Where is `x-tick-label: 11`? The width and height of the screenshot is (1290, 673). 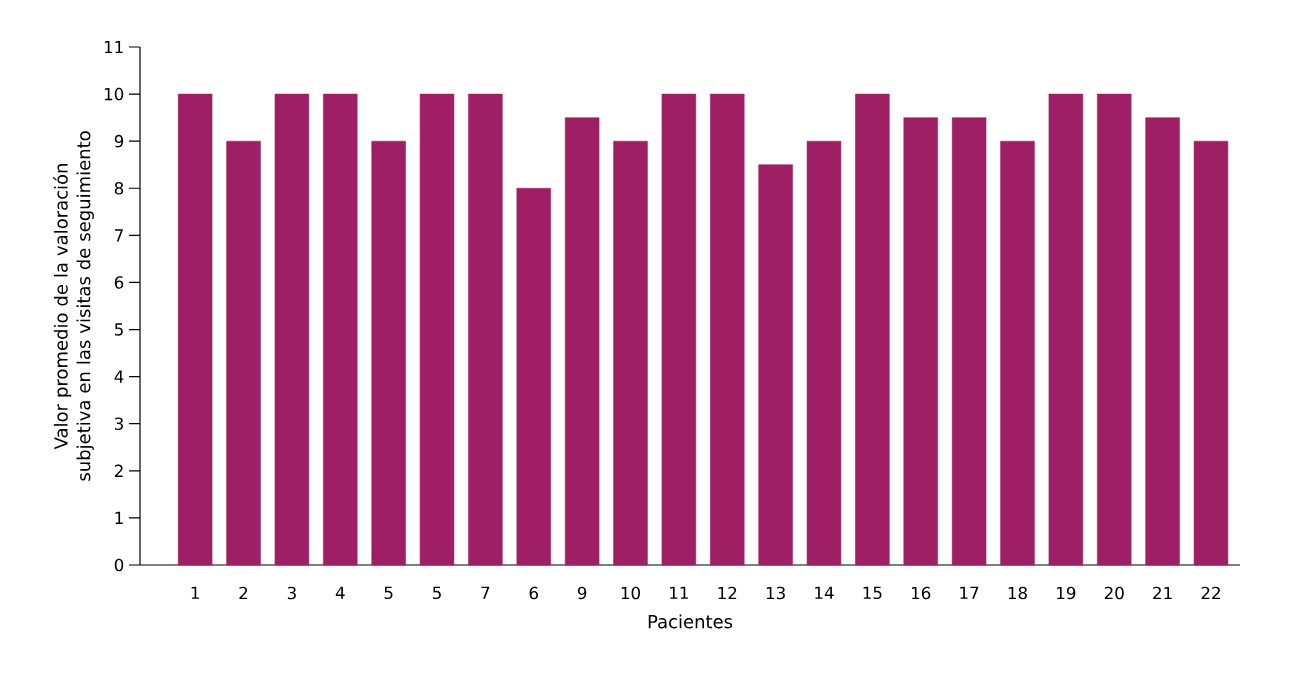
x-tick-label: 11 is located at coordinates (679, 592).